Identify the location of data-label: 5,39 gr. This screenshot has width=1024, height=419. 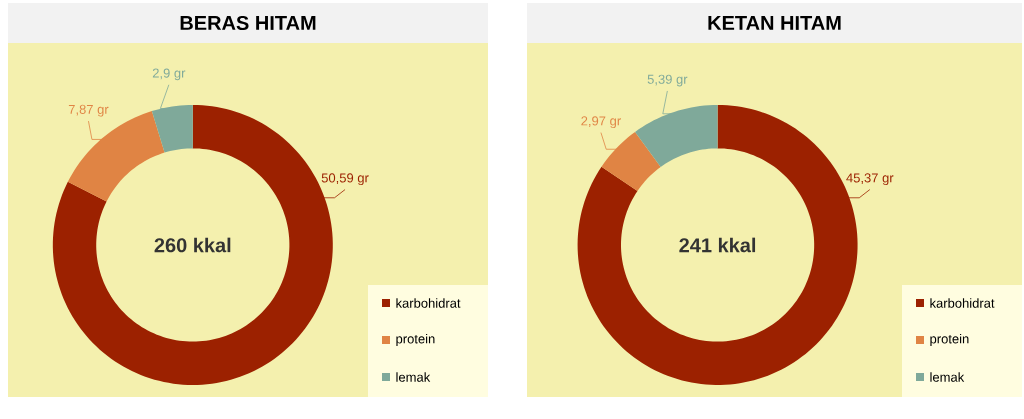
(667, 80).